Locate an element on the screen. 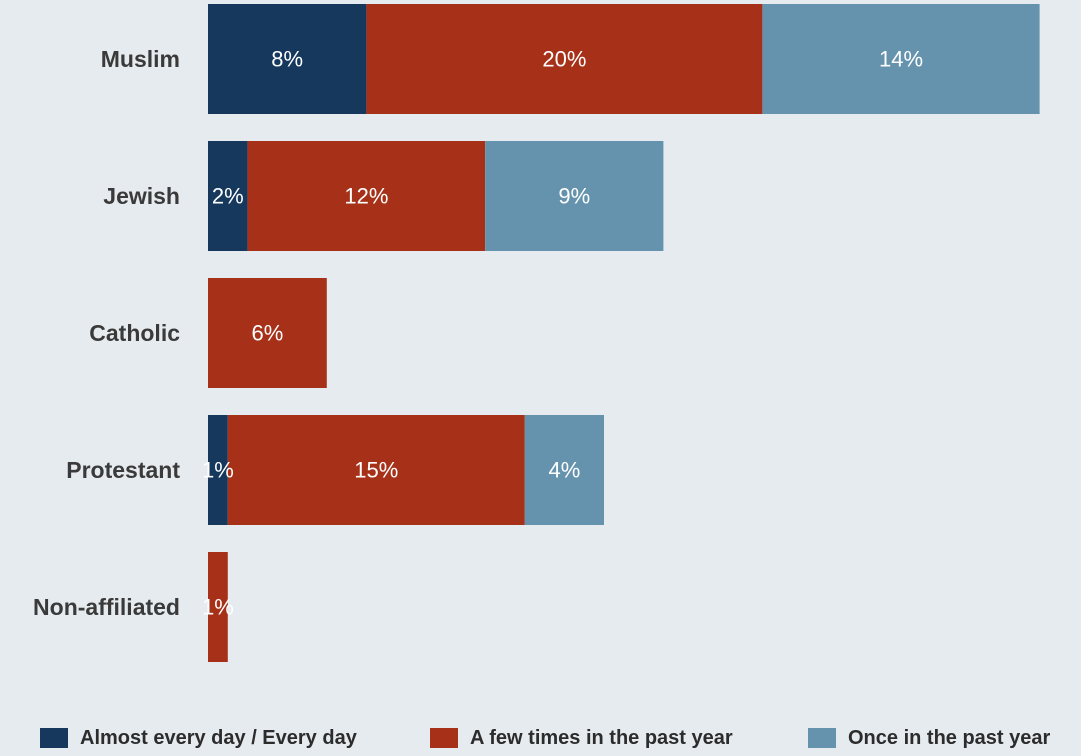 This screenshot has width=1081, height=756. legend-swatch-a-few-times-in-the-past-year is located at coordinates (444, 738).